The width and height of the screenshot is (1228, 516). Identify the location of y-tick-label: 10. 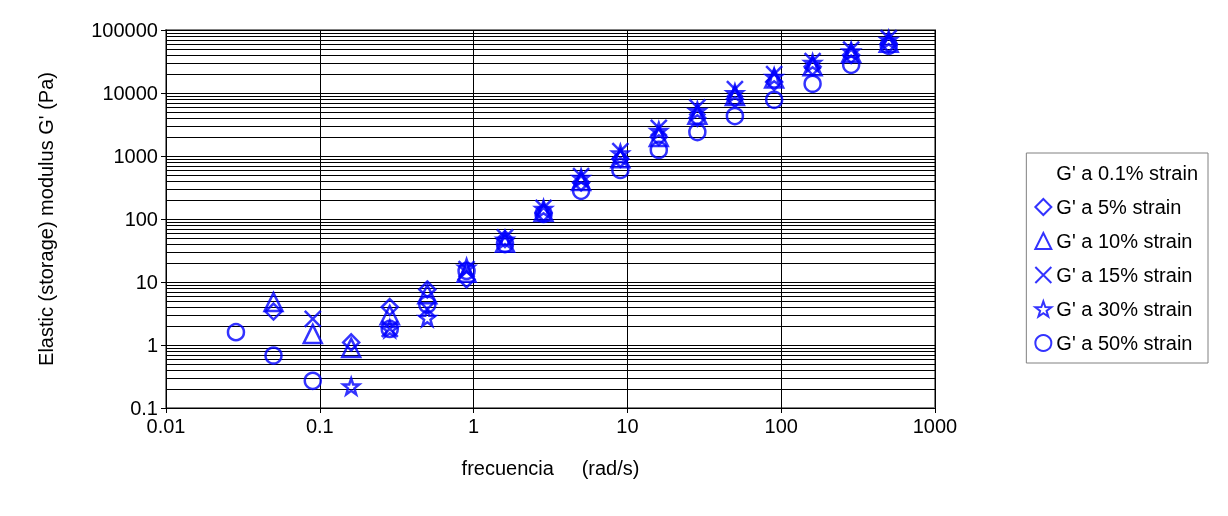
(146, 282).